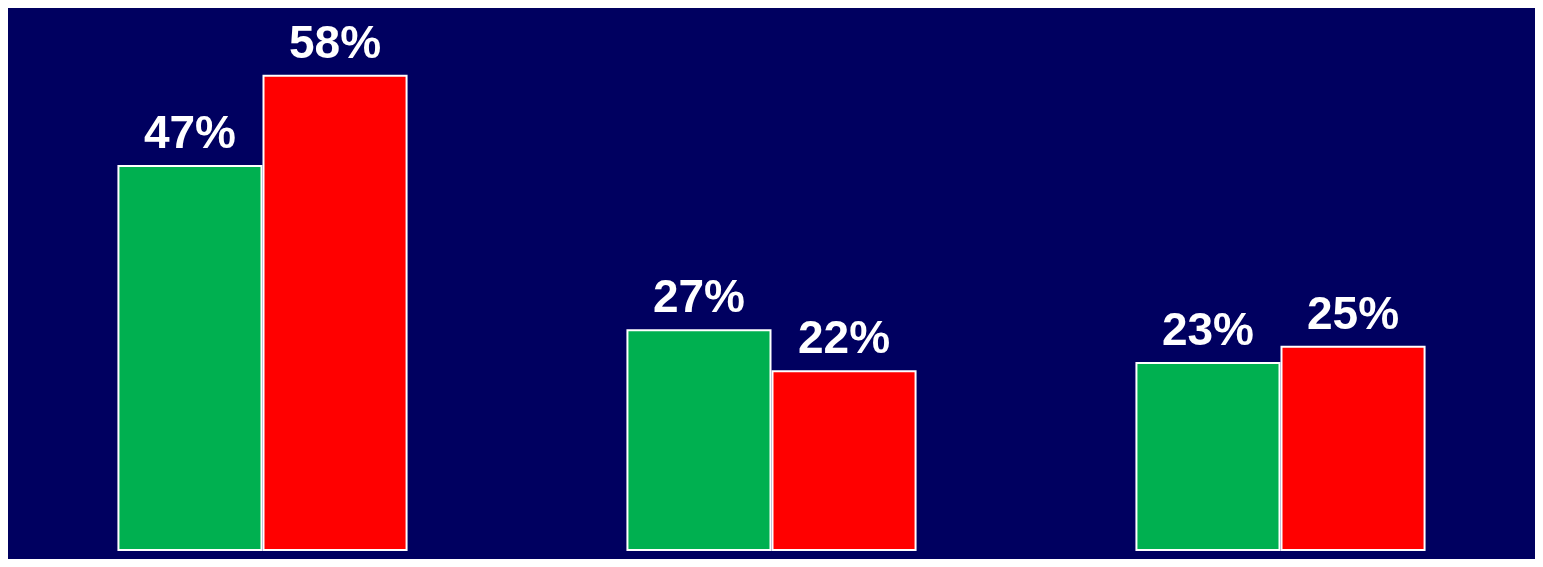  Describe the element at coordinates (335, 41) in the screenshot. I see `data-label: 58%` at that location.